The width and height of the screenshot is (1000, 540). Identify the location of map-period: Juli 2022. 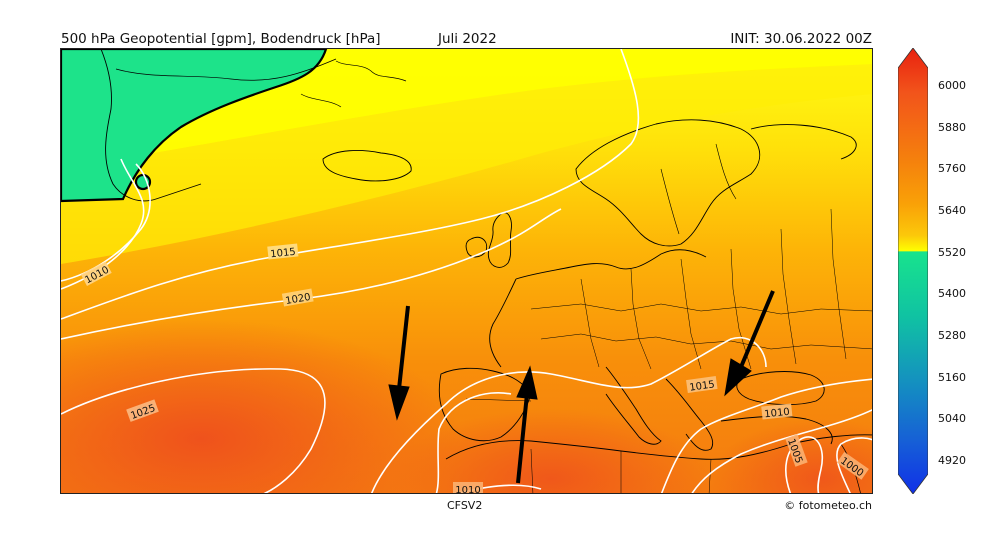
(467, 39).